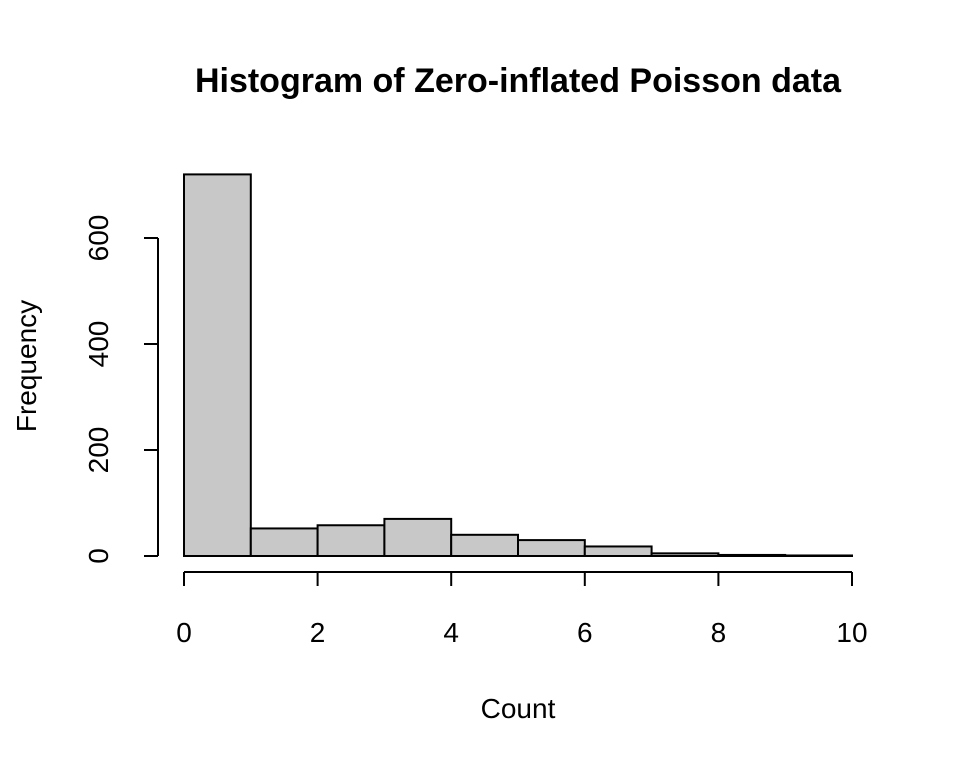 This screenshot has width=960, height=768. What do you see at coordinates (98, 450) in the screenshot?
I see `y-tick-label-1: 200` at bounding box center [98, 450].